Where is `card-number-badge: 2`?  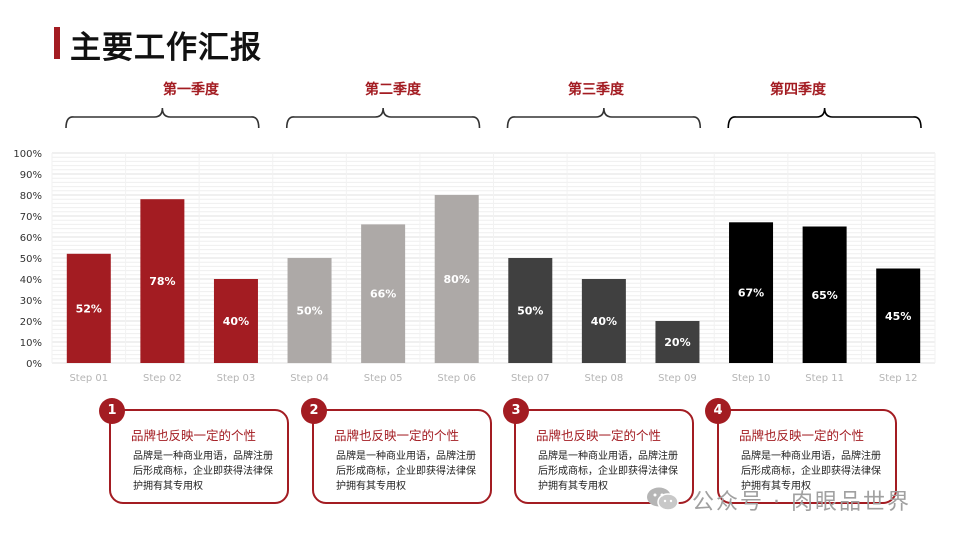
card-number-badge: 2 is located at coordinates (314, 411).